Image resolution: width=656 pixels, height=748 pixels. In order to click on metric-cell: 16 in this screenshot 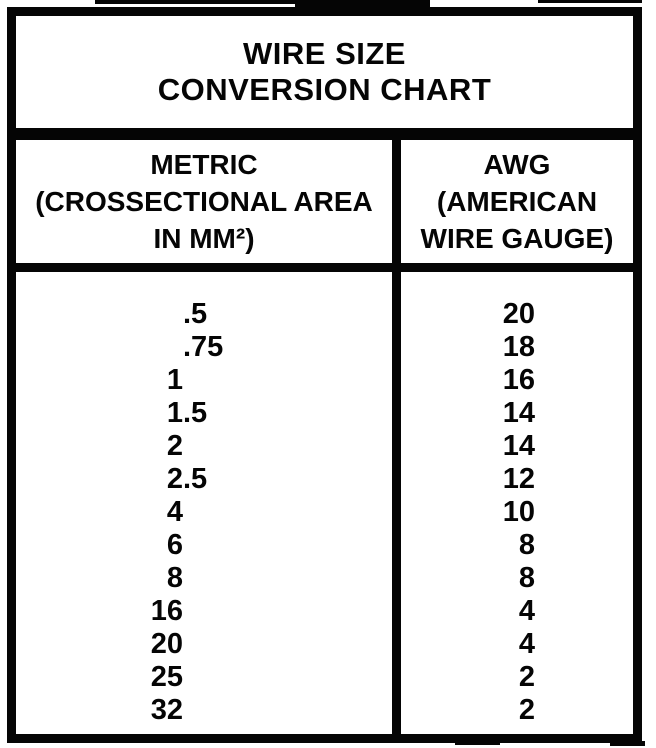, I will do `click(204, 611)`.